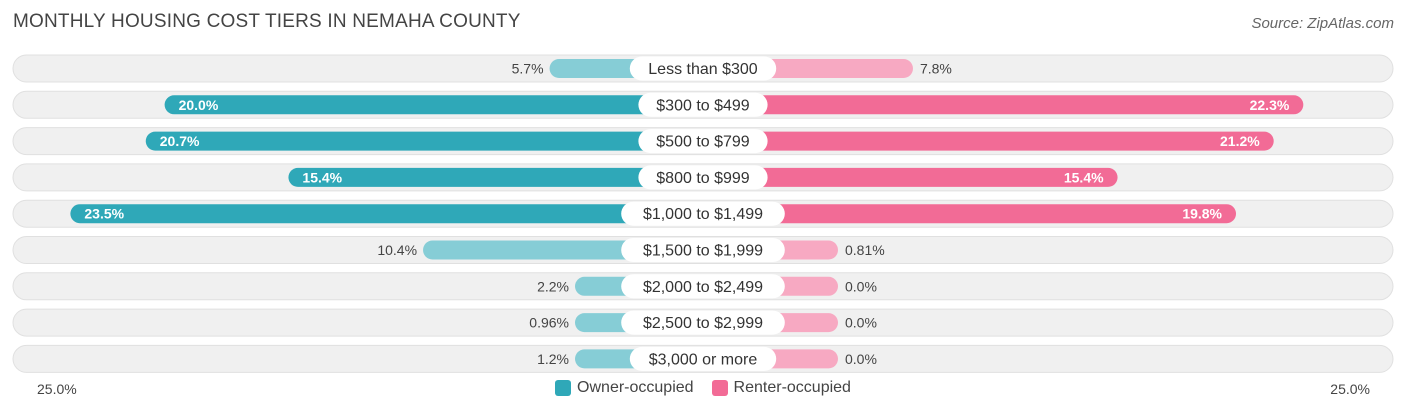 This screenshot has height=414, width=1406. I want to click on value-label-renter: 22.3%, so click(1270, 105).